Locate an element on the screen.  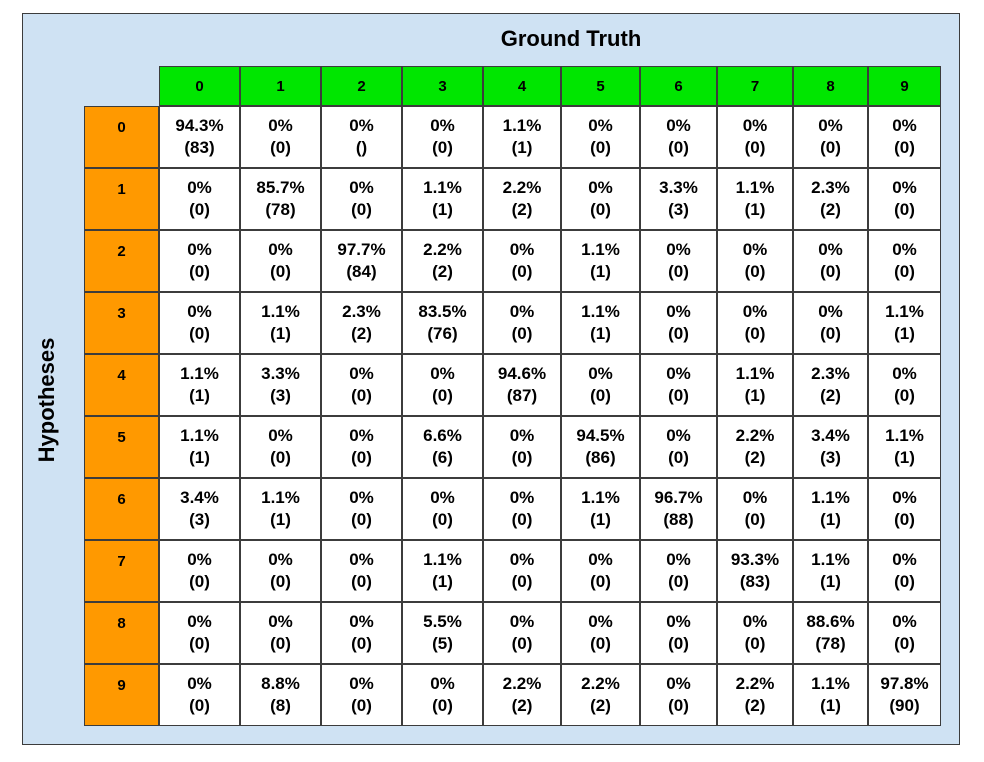
cell-percent: 93.3% is located at coordinates (755, 559).